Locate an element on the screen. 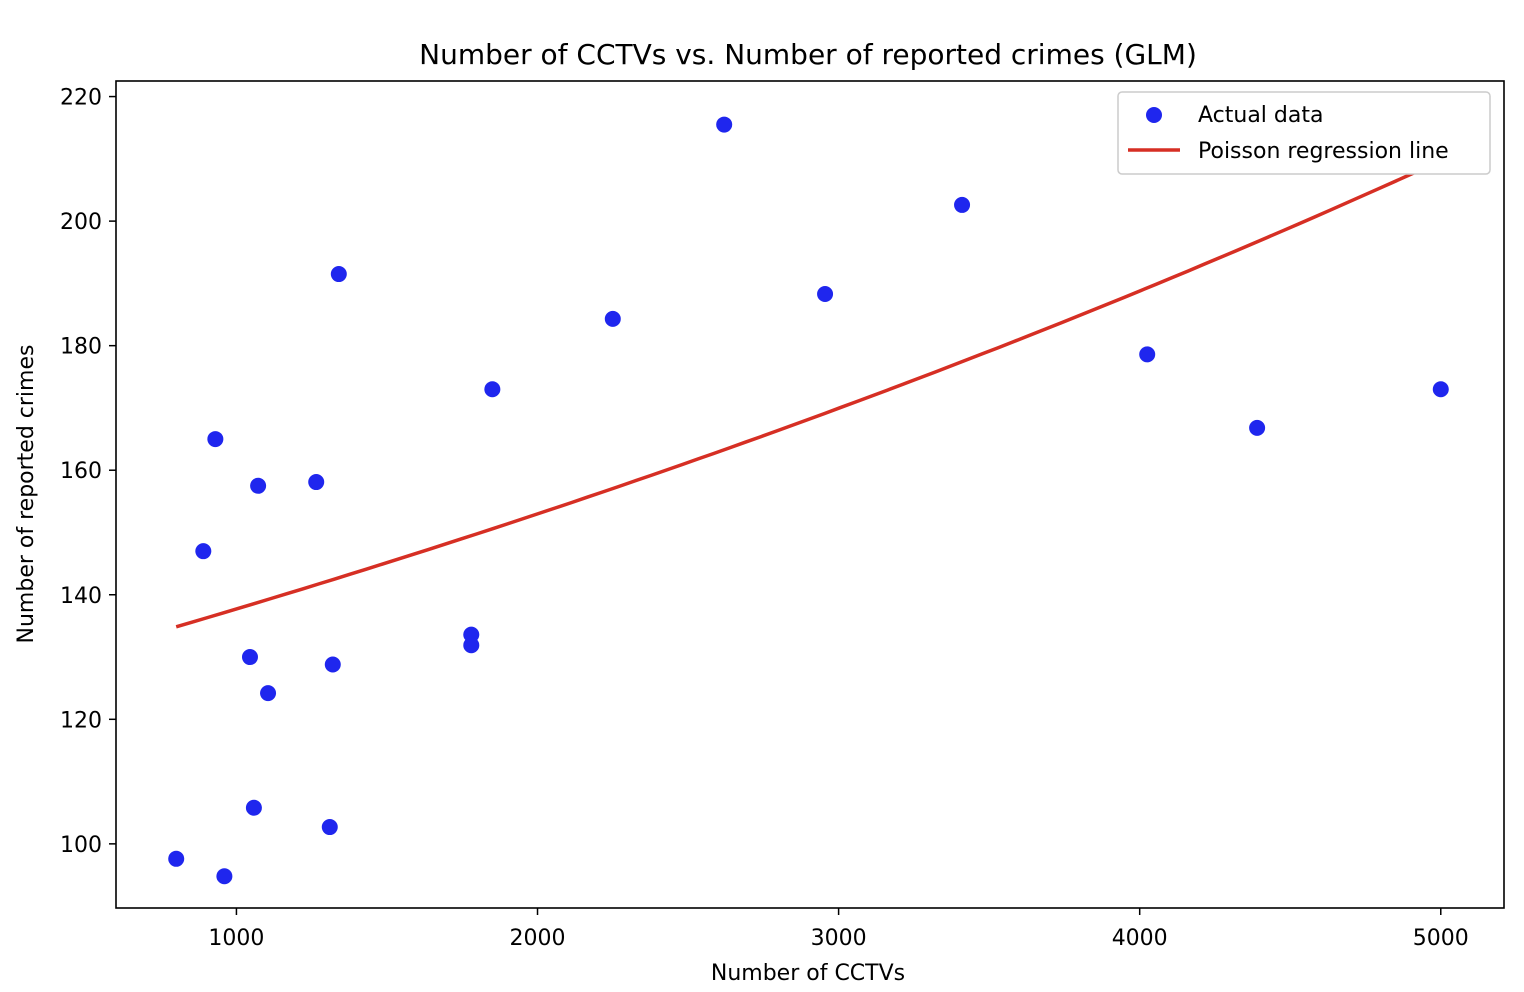 Image resolution: width=1524 pixels, height=992 pixels. x-tick-label: 3000 is located at coordinates (839, 938).